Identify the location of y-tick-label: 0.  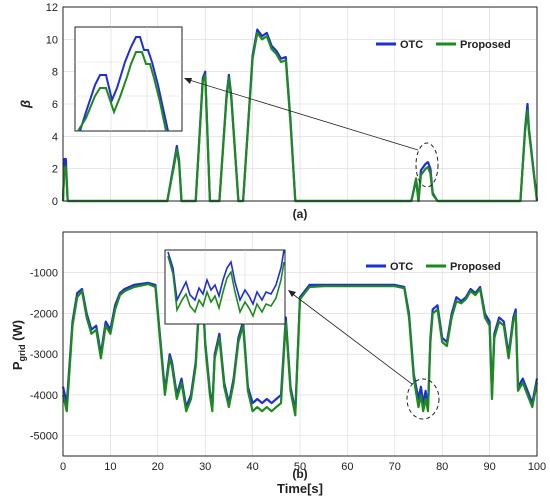
(55, 202).